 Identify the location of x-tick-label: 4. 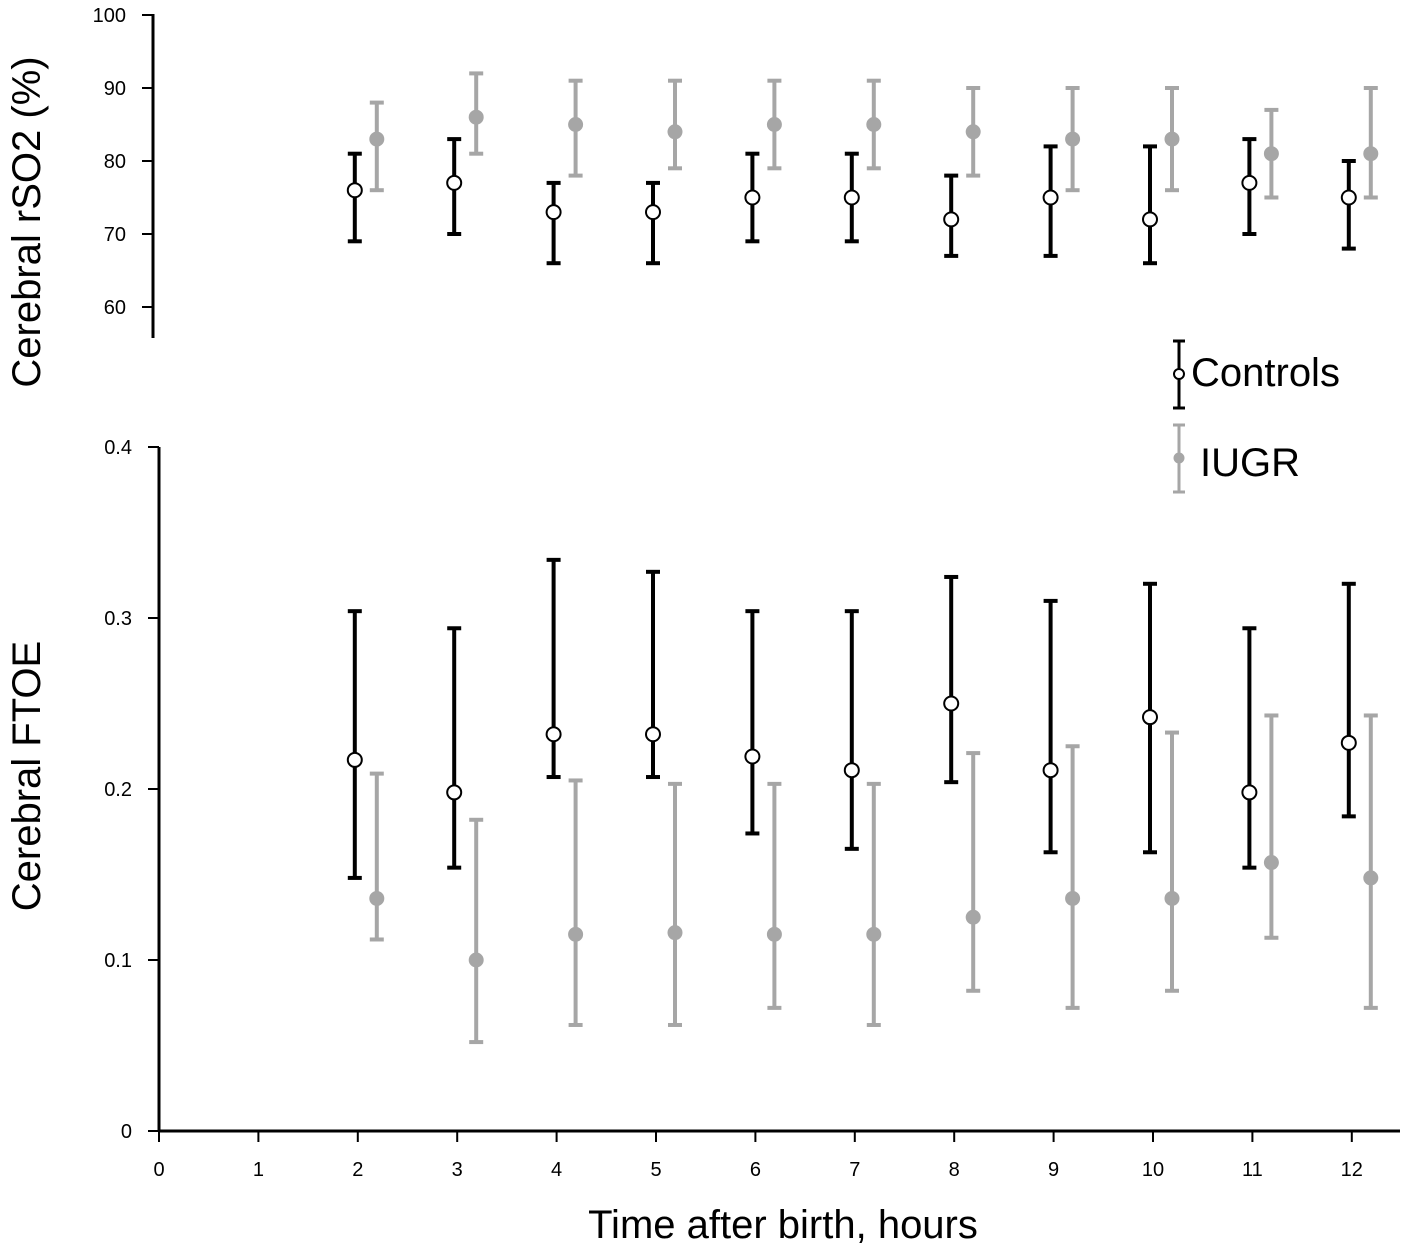
(556, 1170).